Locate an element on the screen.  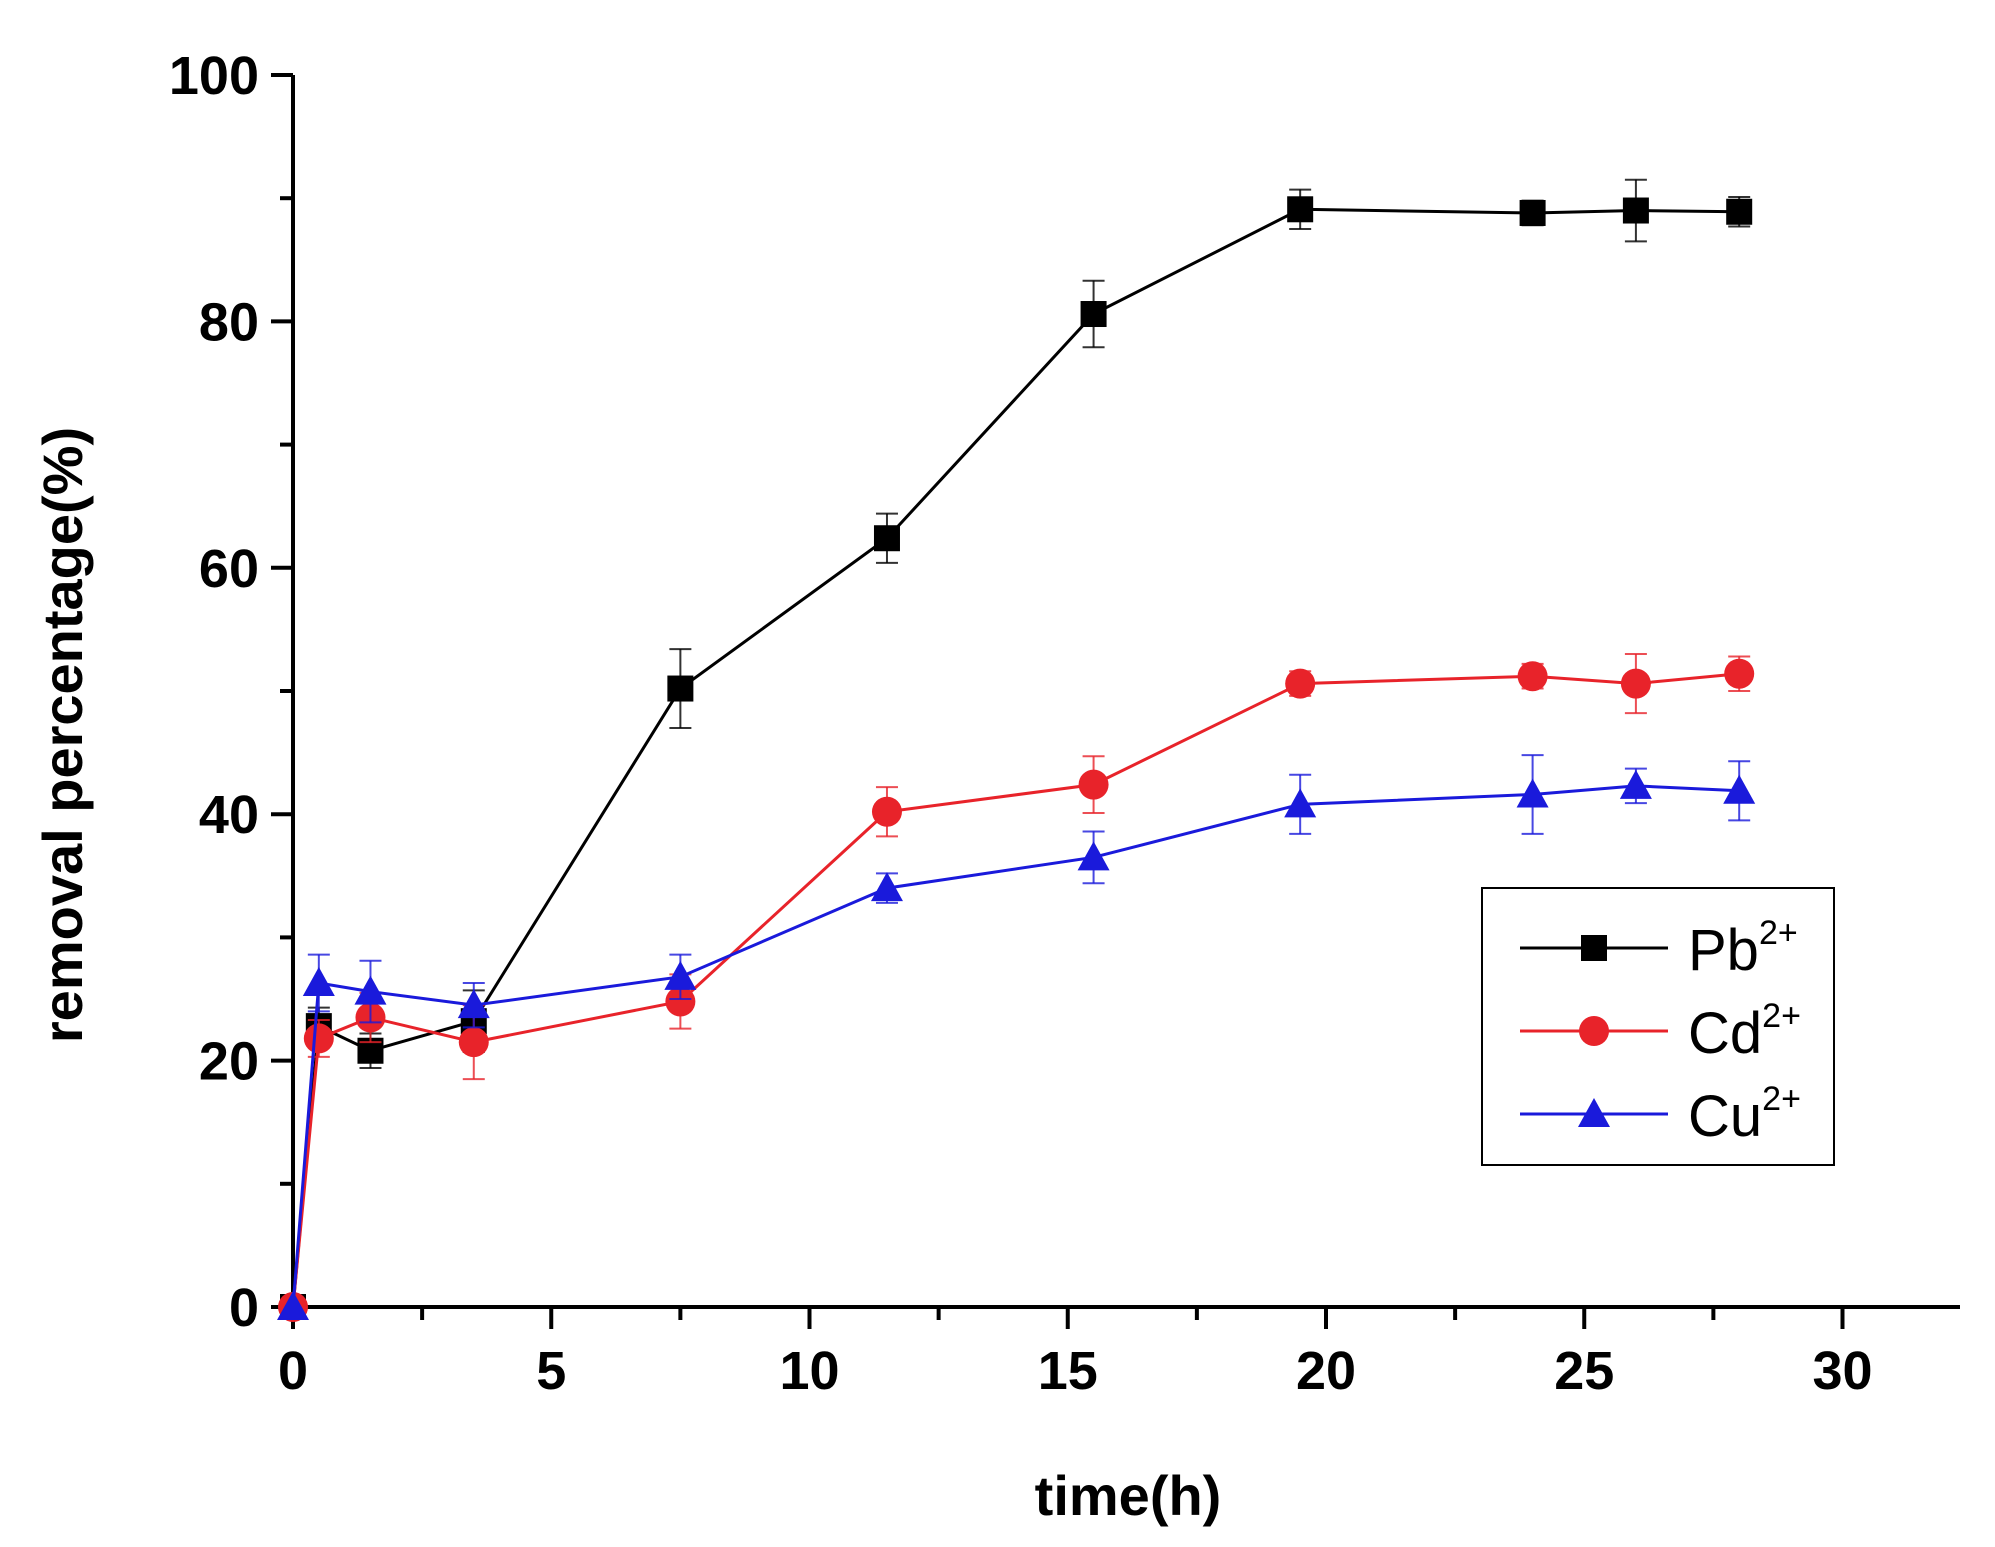
x-tick-label: 10 is located at coordinates (809, 1371).